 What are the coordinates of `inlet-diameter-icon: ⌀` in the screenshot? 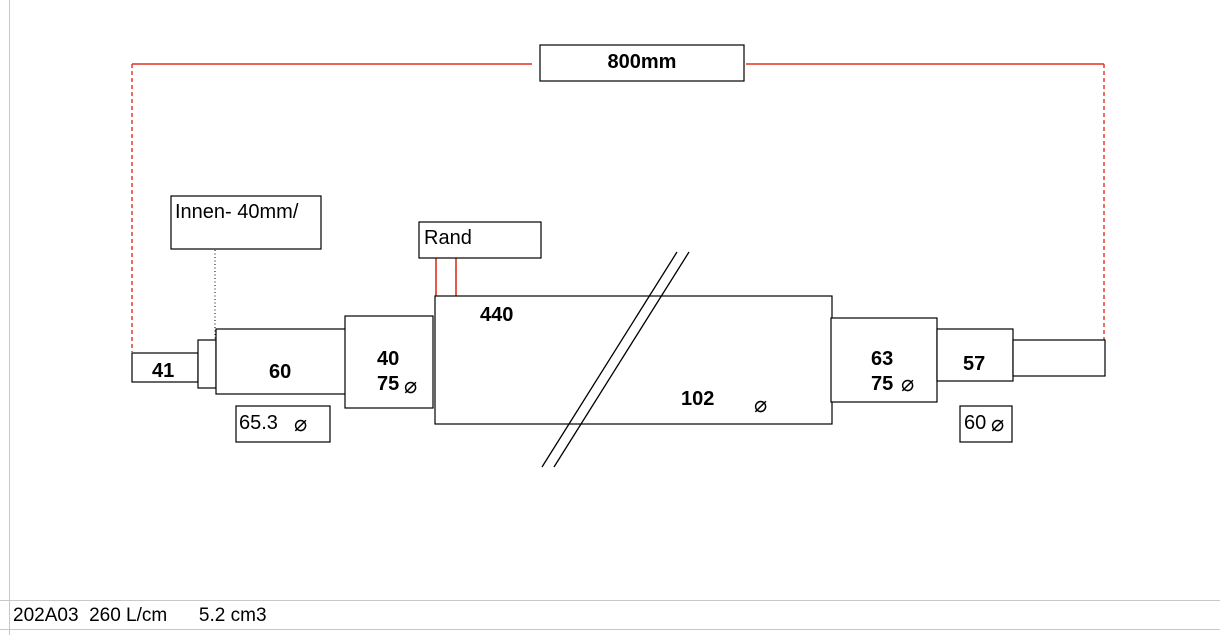 It's located at (301, 423).